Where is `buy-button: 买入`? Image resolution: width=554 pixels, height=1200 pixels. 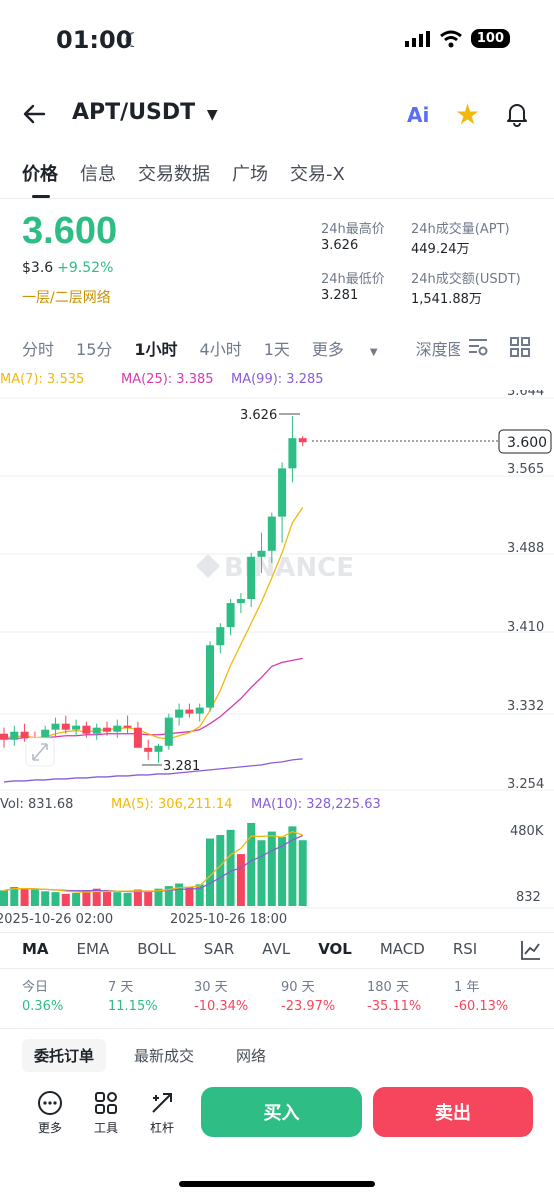
buy-button: 买入 is located at coordinates (281, 1112).